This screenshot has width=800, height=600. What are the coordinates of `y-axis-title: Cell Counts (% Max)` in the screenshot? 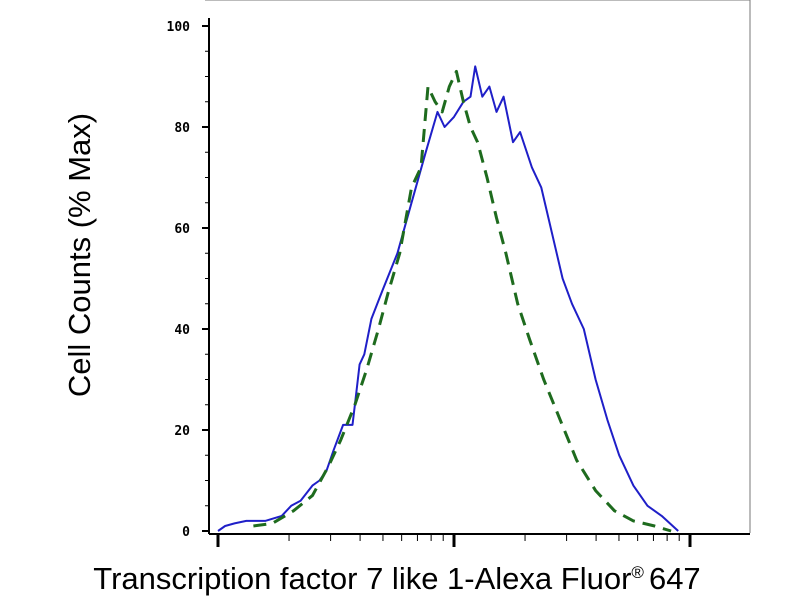 It's located at (79, 255).